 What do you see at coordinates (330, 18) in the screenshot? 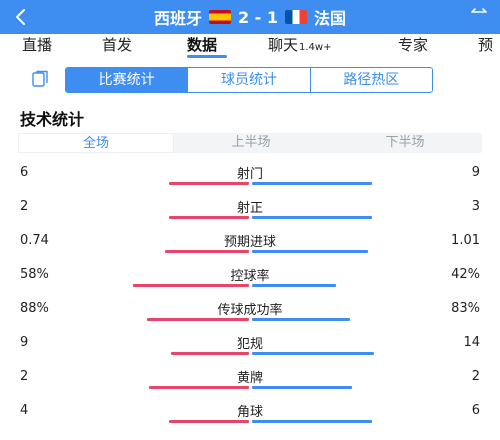
I see `away-team-name: 法国` at bounding box center [330, 18].